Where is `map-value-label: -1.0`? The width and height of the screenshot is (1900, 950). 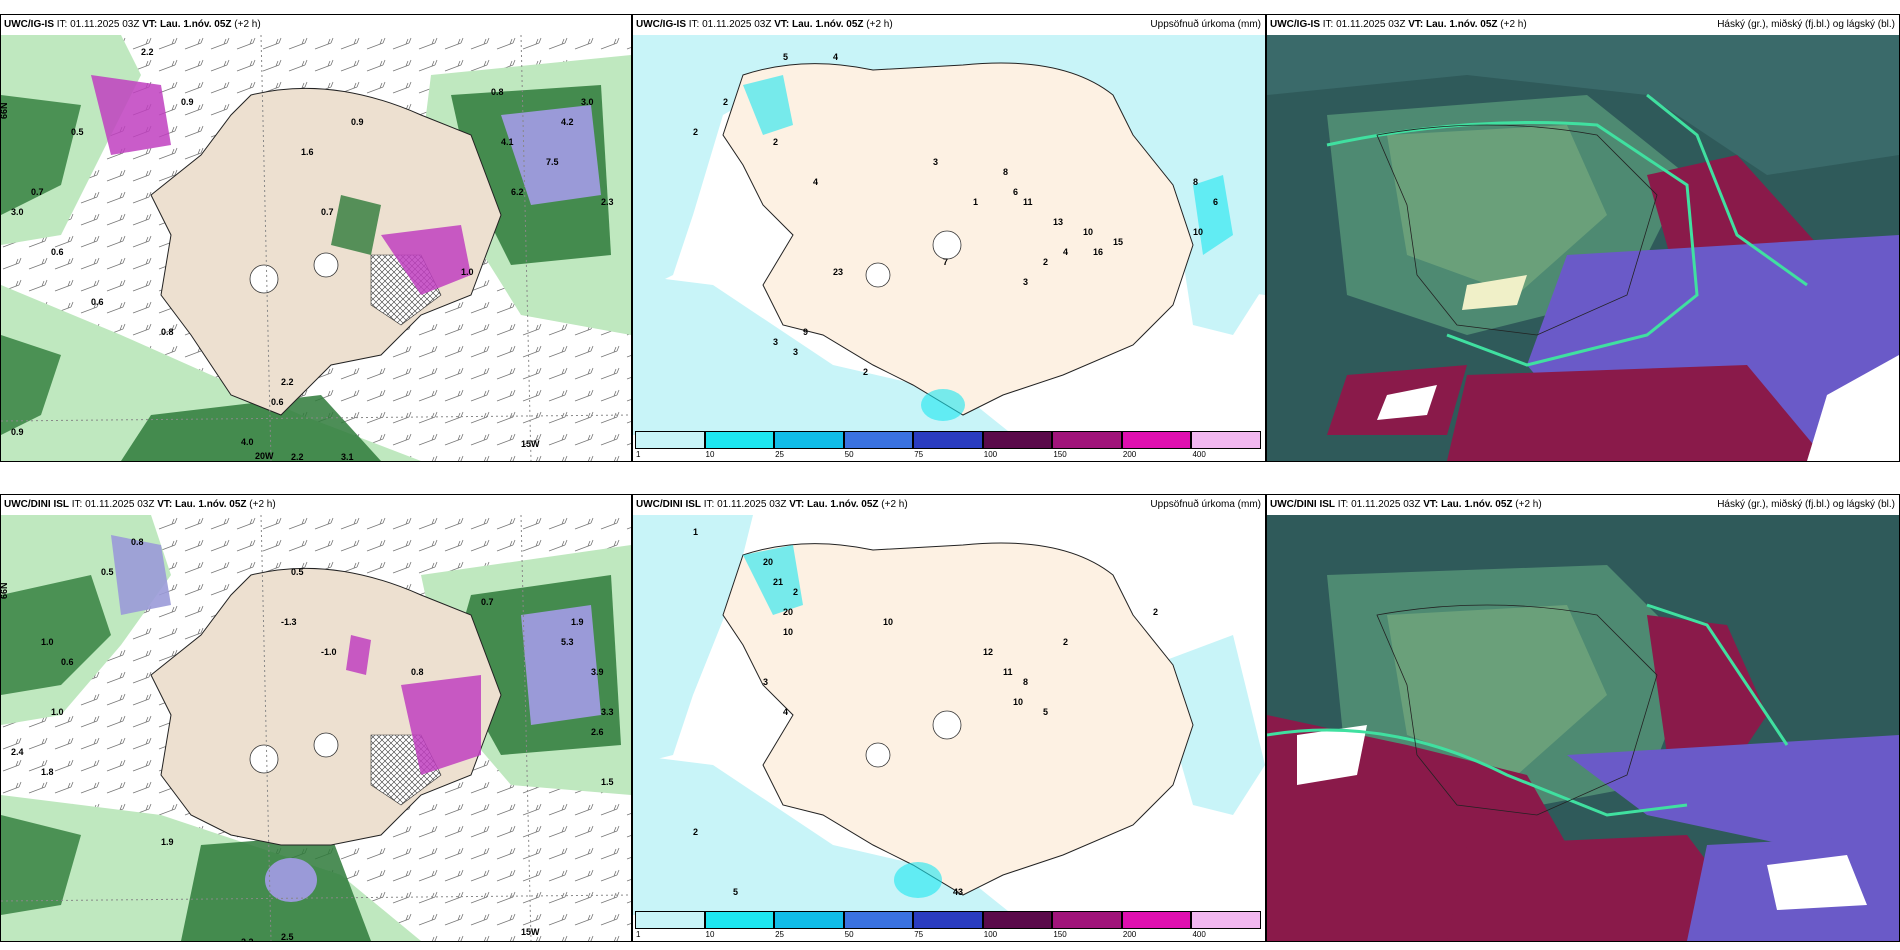
map-value-label: -1.0 is located at coordinates (329, 652).